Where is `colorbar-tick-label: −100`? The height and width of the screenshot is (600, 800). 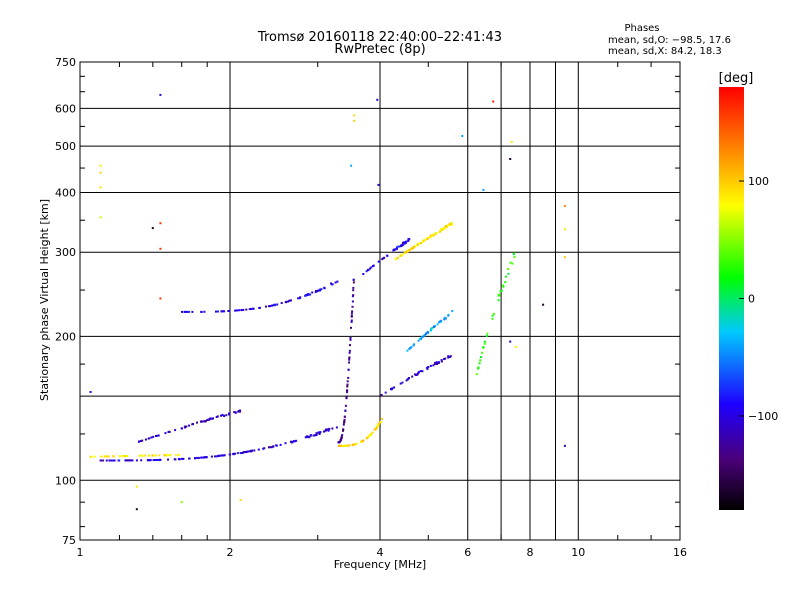 colorbar-tick-label: −100 is located at coordinates (763, 416).